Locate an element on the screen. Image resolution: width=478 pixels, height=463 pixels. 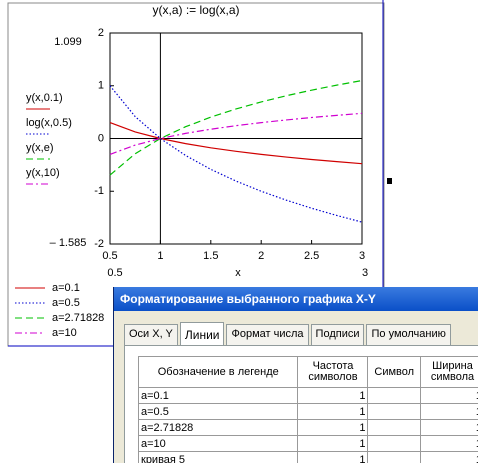
dialog-title: Форматирование выбранного графика X-Y is located at coordinates (296, 299).